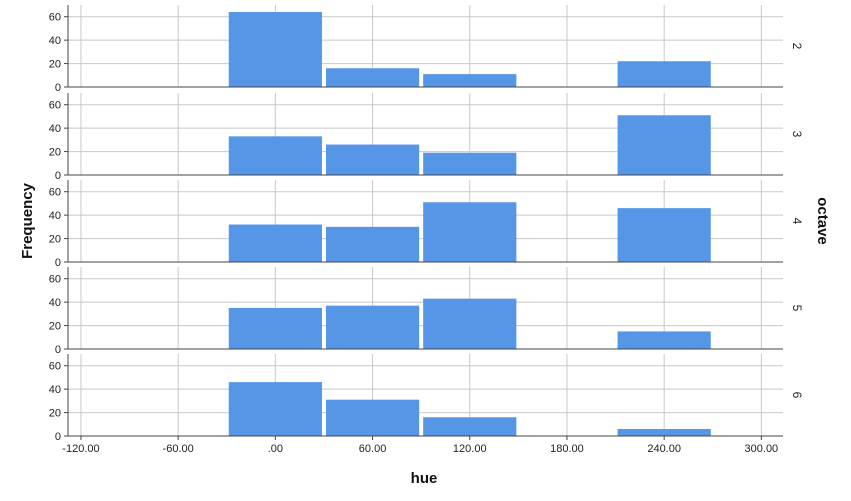 This screenshot has width=851, height=501. I want to click on x-tick-label: 60.00, so click(373, 449).